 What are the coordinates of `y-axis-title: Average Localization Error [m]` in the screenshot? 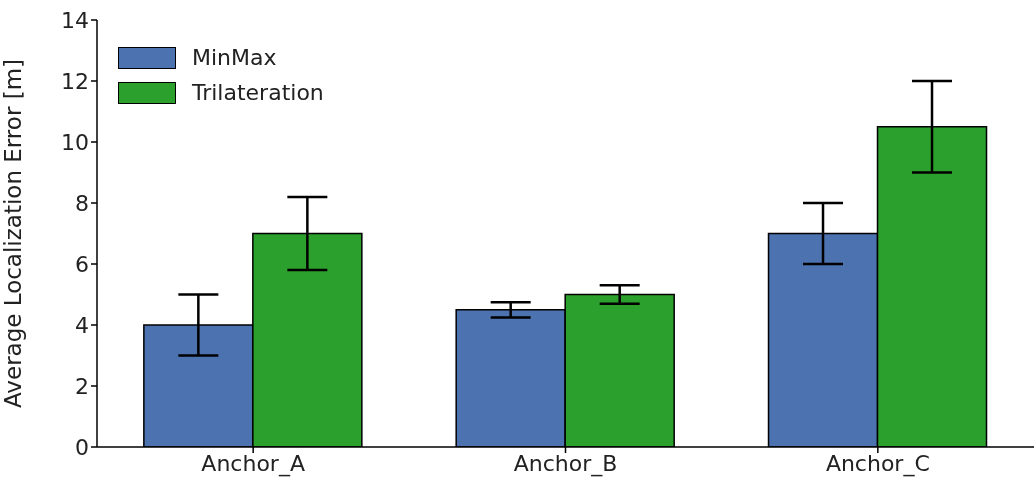 It's located at (13, 233).